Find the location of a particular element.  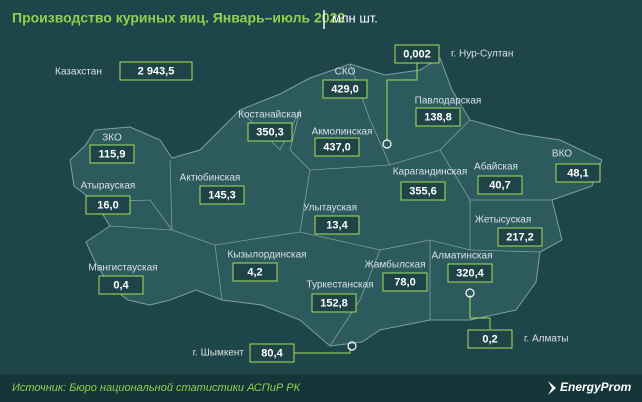

value: 429,0 is located at coordinates (345, 89).